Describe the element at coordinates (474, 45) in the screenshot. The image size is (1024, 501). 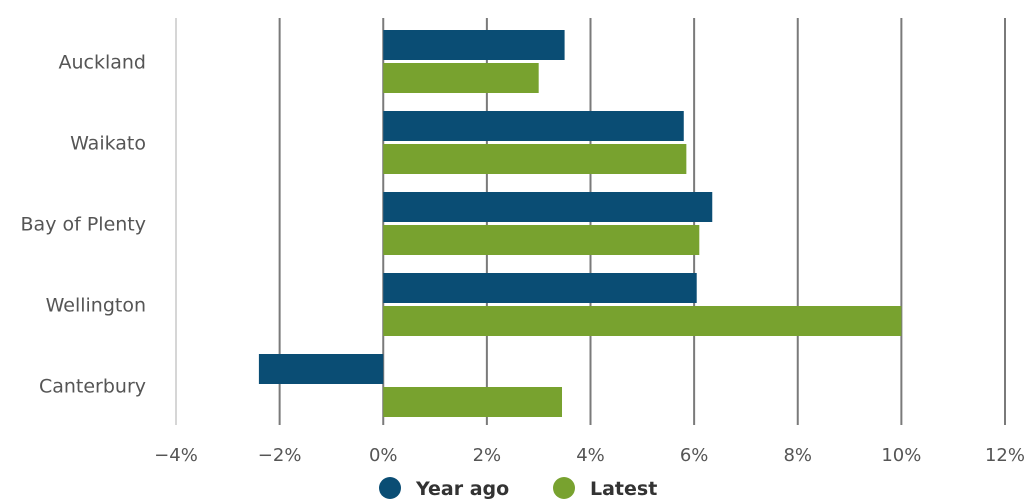
I see `bar-year-ago-auckland` at that location.